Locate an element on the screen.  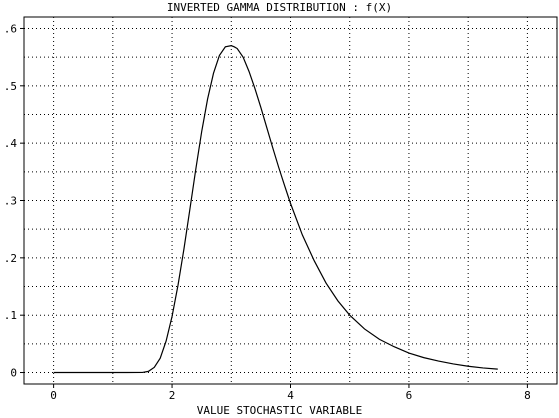
y-tick-label: .5 is located at coordinates (10, 86).